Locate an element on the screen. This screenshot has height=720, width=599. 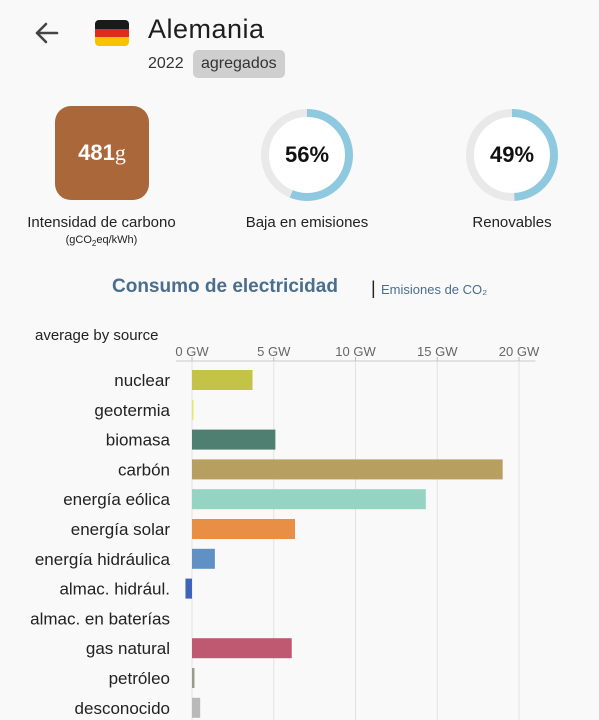
carbon-intensity-value: 481 is located at coordinates (96, 152).